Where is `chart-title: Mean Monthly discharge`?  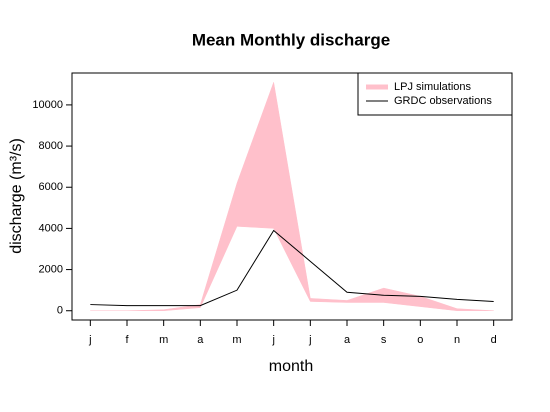
chart-title: Mean Monthly discharge is located at coordinates (291, 39).